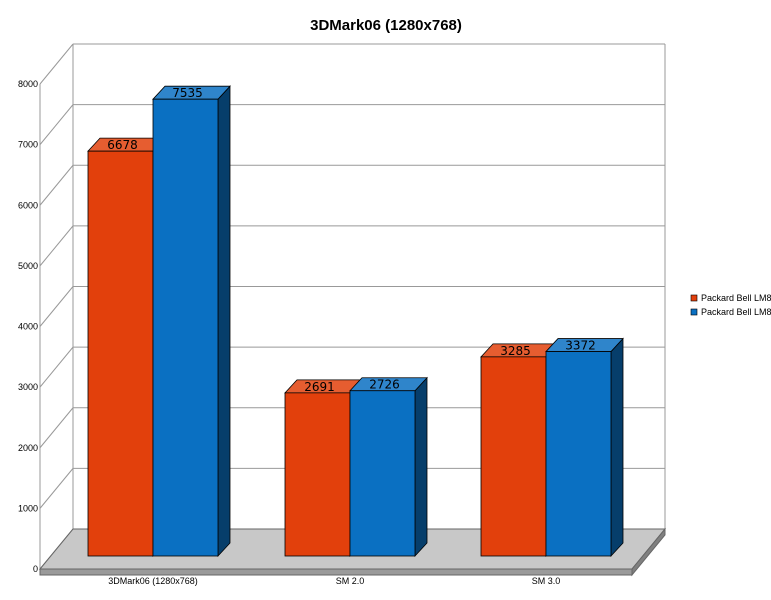 Image resolution: width=771 pixels, height=600 pixels. What do you see at coordinates (28, 266) in the screenshot?
I see `y-tick-label: 5000` at bounding box center [28, 266].